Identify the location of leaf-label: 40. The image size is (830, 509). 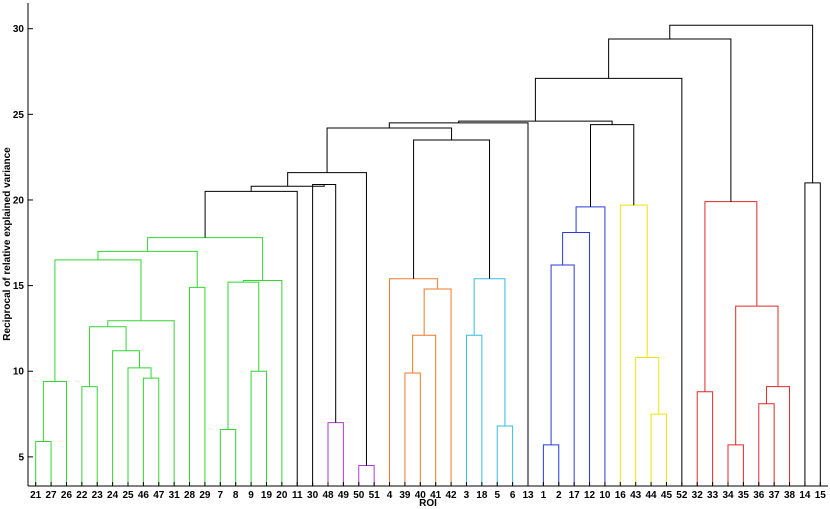
(421, 495).